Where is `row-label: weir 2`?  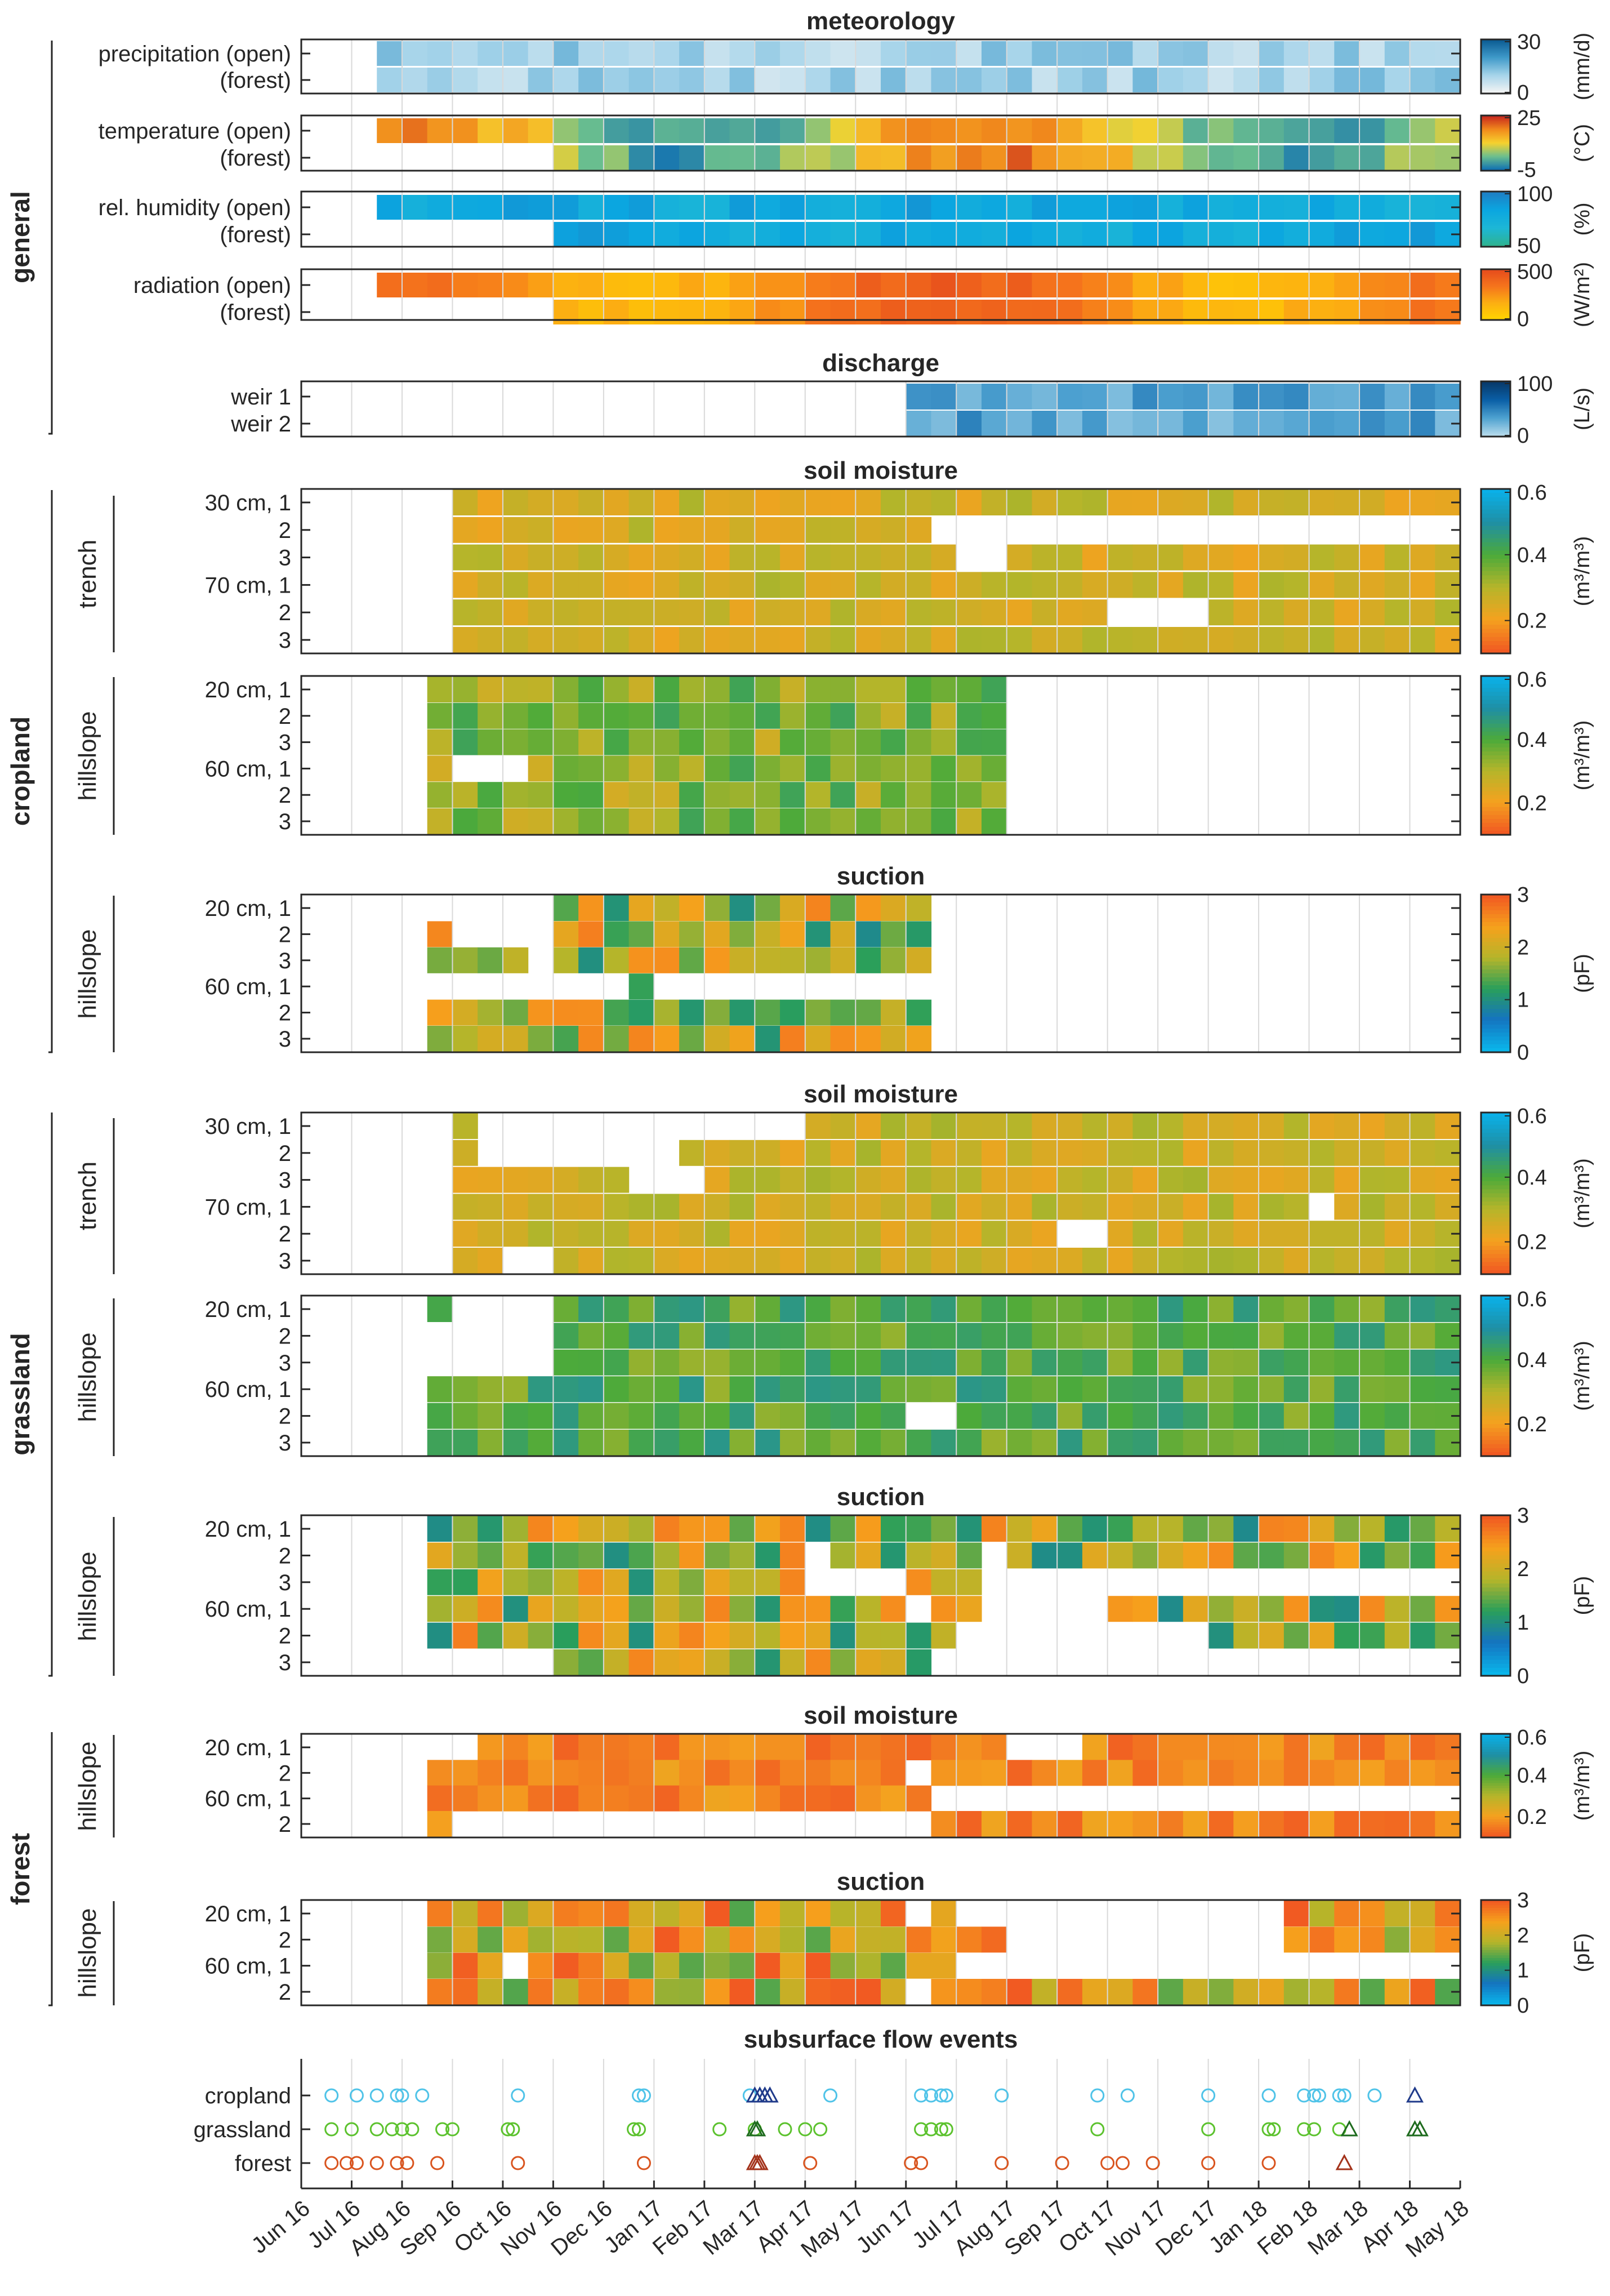 row-label: weir 2 is located at coordinates (260, 424).